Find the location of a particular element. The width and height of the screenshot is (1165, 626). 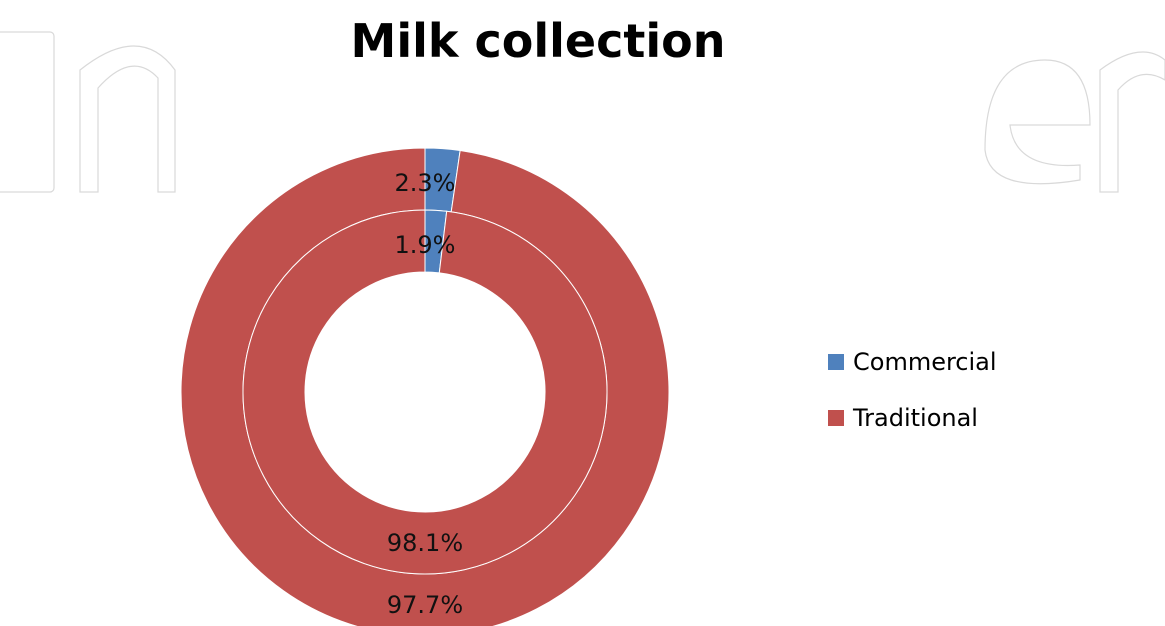

inner-ring-label-traditional: 98.1% is located at coordinates (425, 543).